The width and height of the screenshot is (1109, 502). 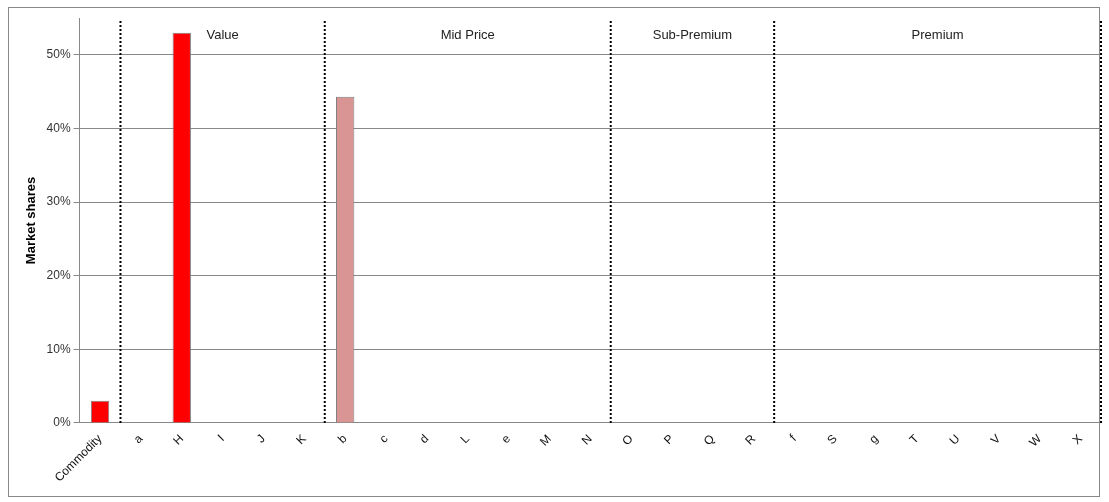 What do you see at coordinates (627, 440) in the screenshot?
I see `x-tick-label: O` at bounding box center [627, 440].